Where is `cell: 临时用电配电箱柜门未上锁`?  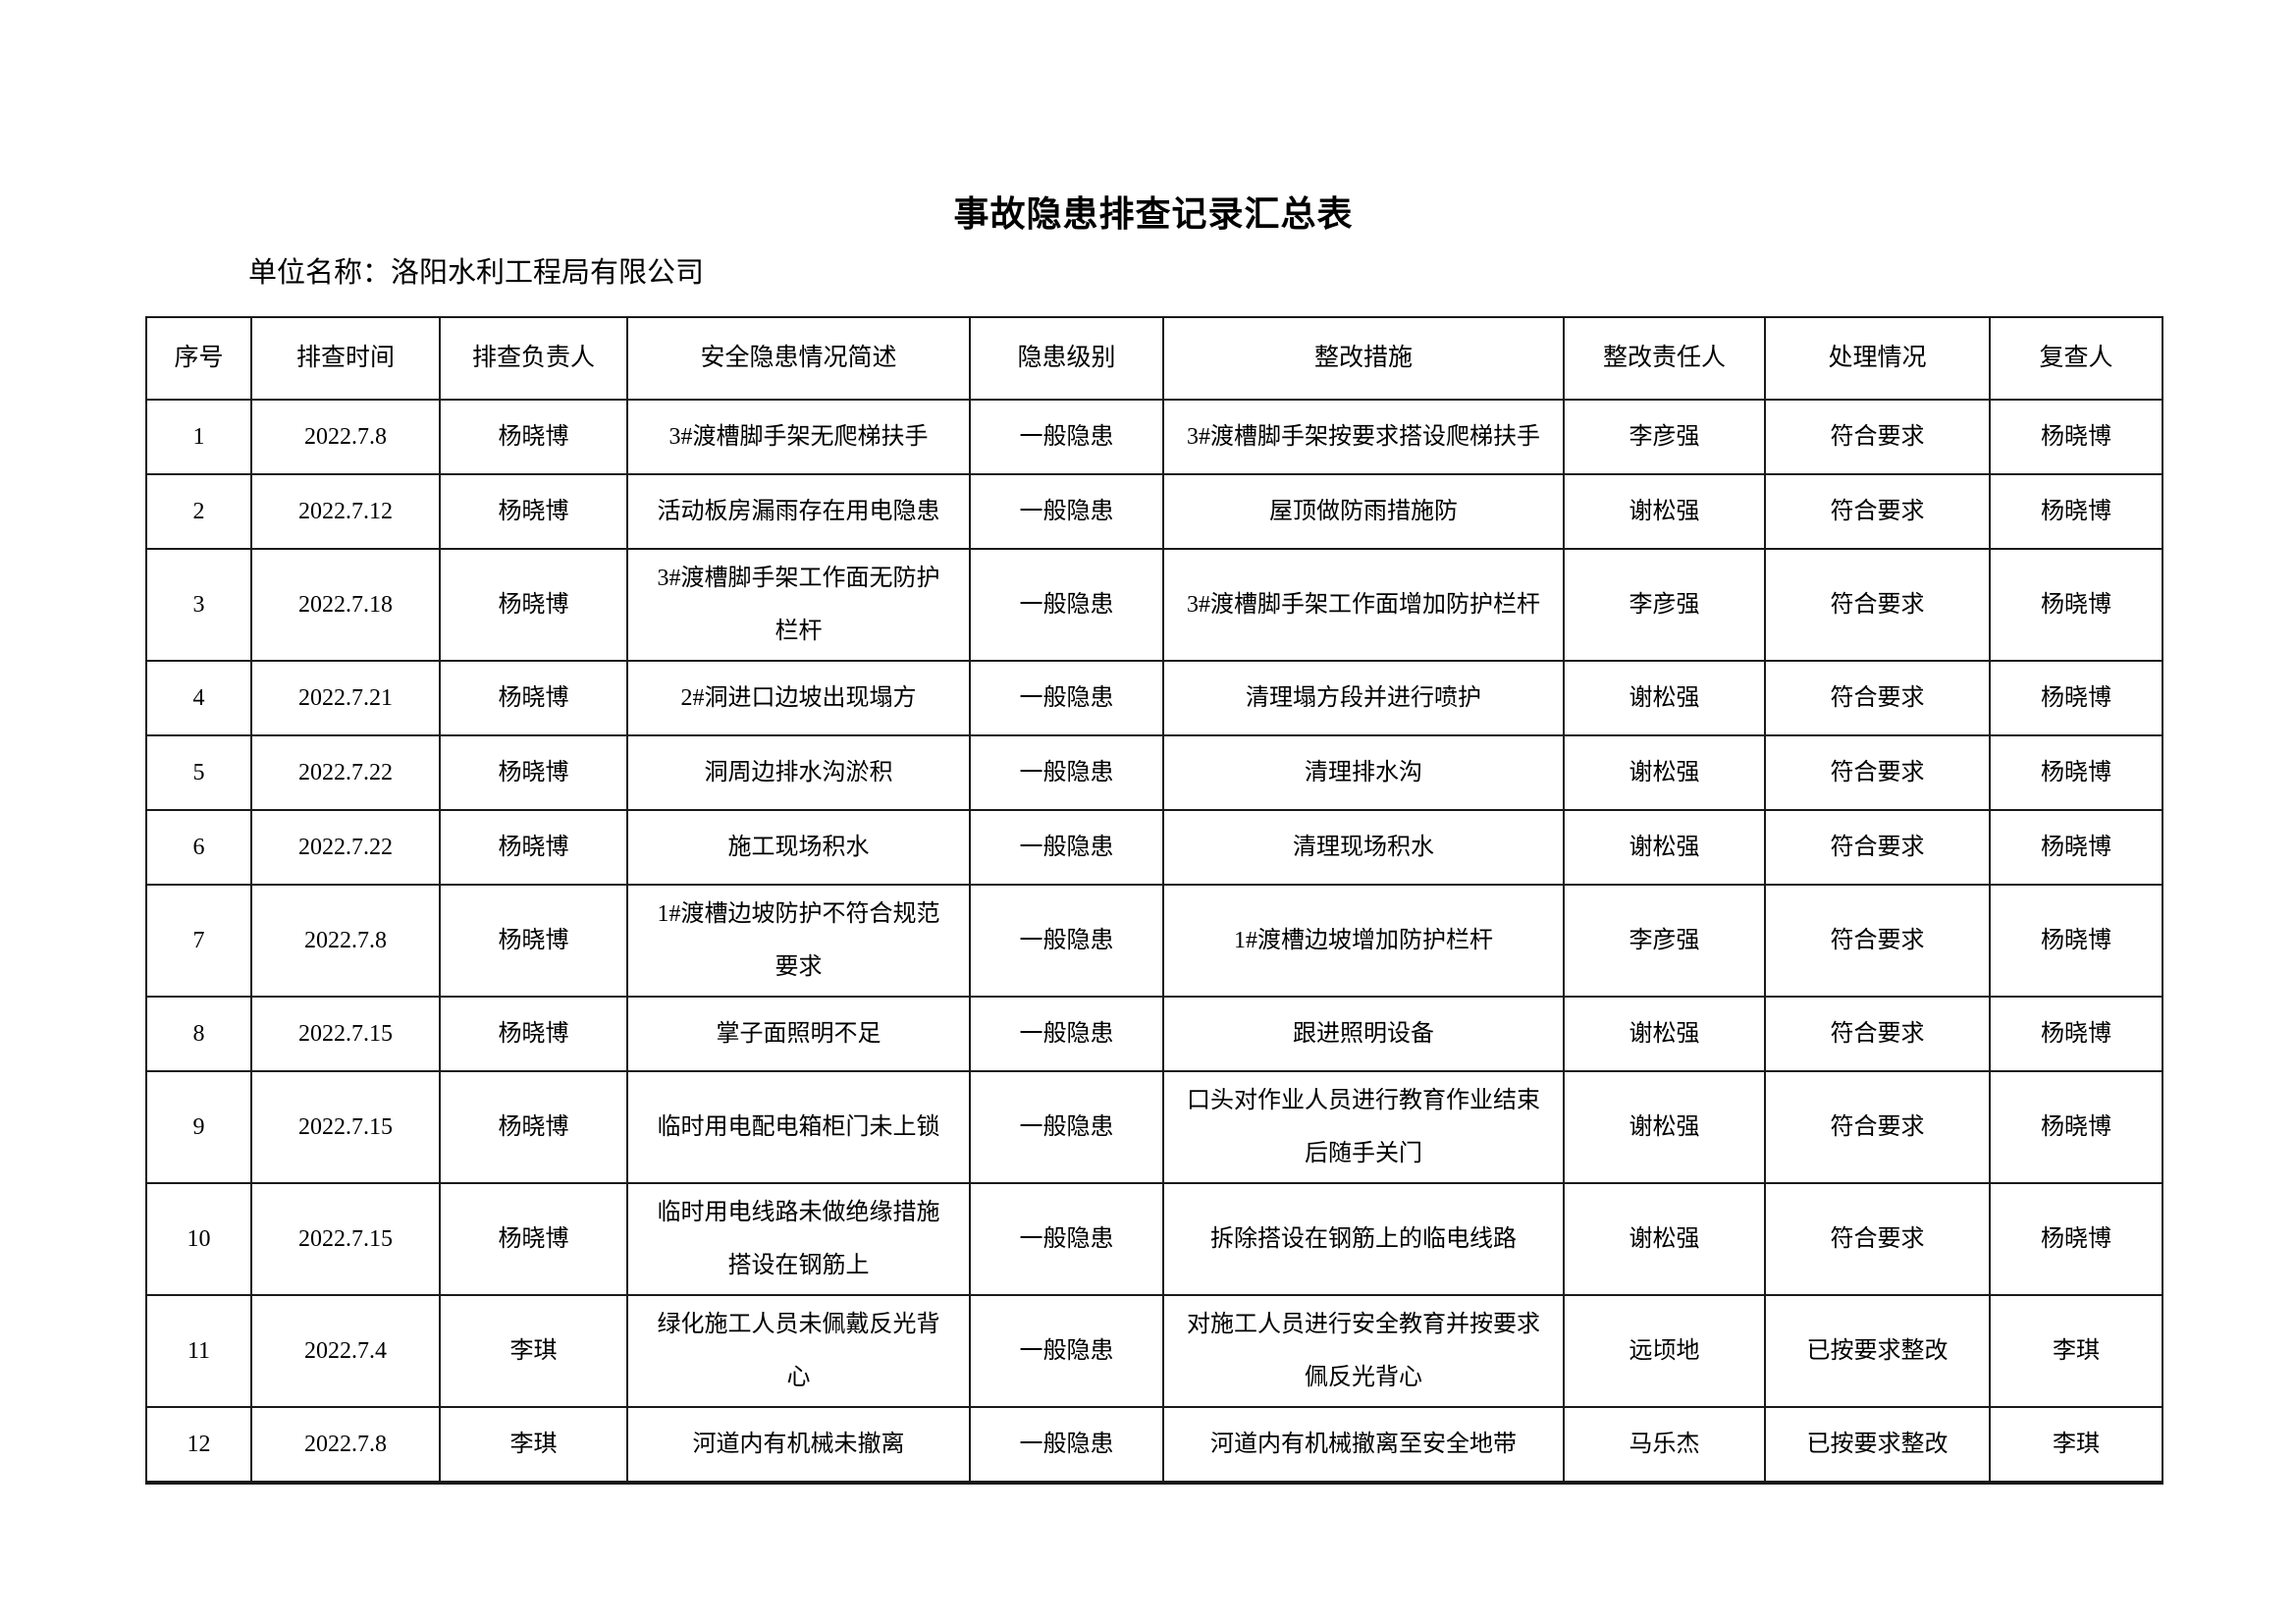
cell: 临时用电配电箱柜门未上锁 is located at coordinates (798, 1126).